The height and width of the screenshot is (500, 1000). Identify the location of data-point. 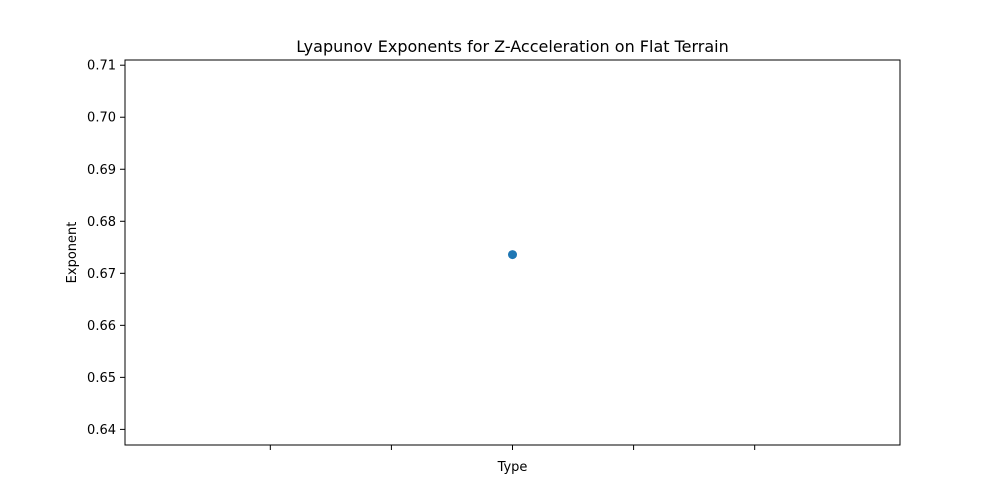
(512, 255).